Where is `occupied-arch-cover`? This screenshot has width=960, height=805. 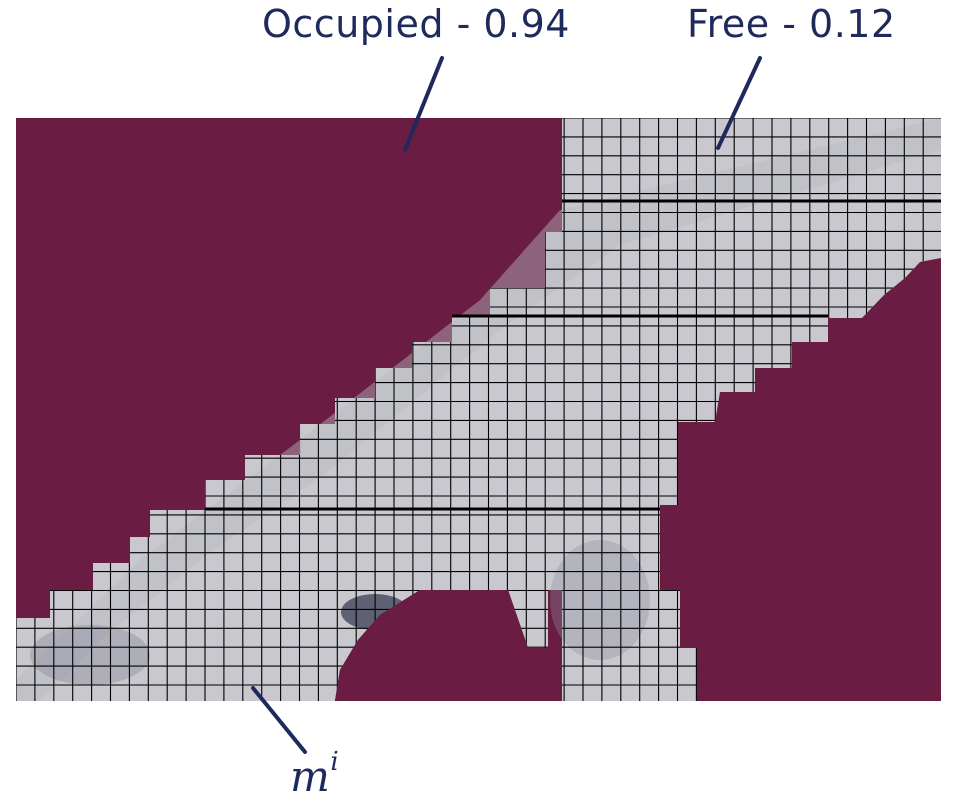 occupied-arch-cover is located at coordinates (441, 645).